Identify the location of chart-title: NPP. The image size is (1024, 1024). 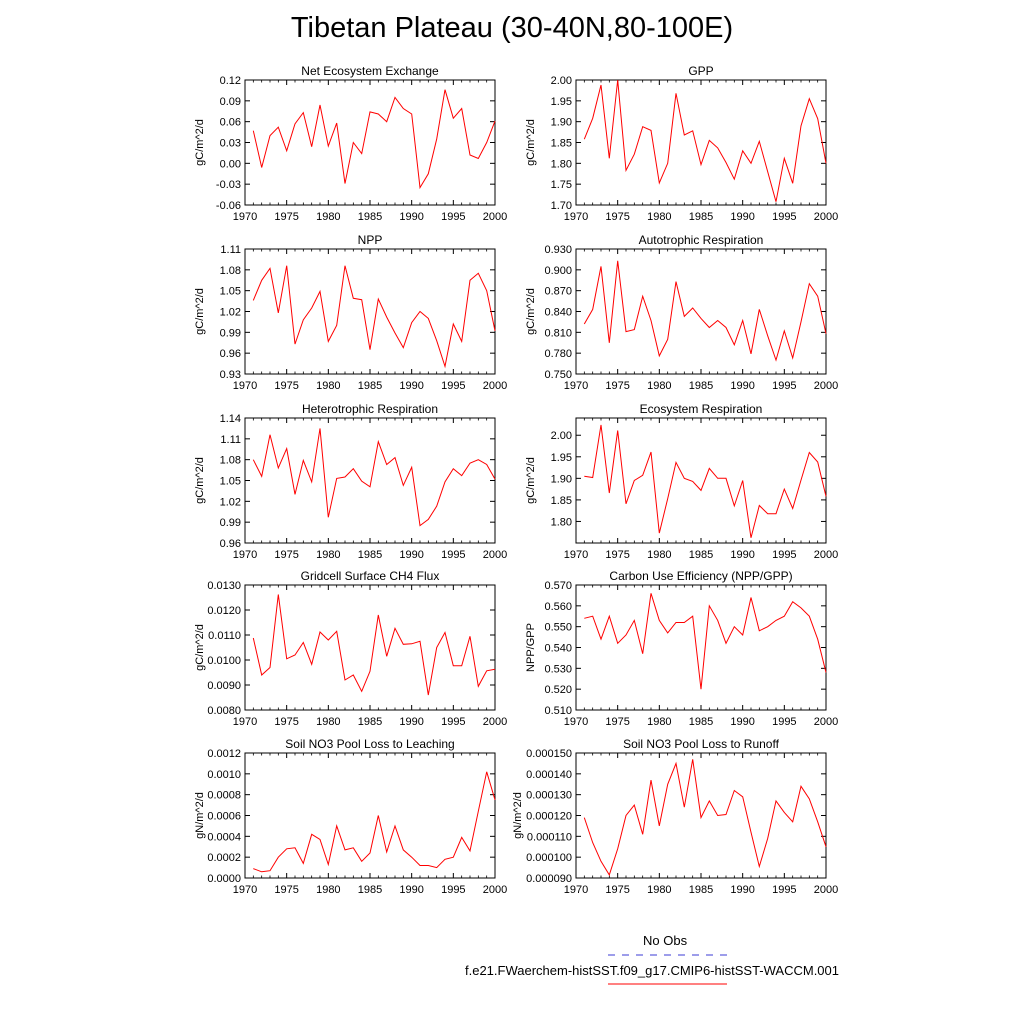
(370, 240).